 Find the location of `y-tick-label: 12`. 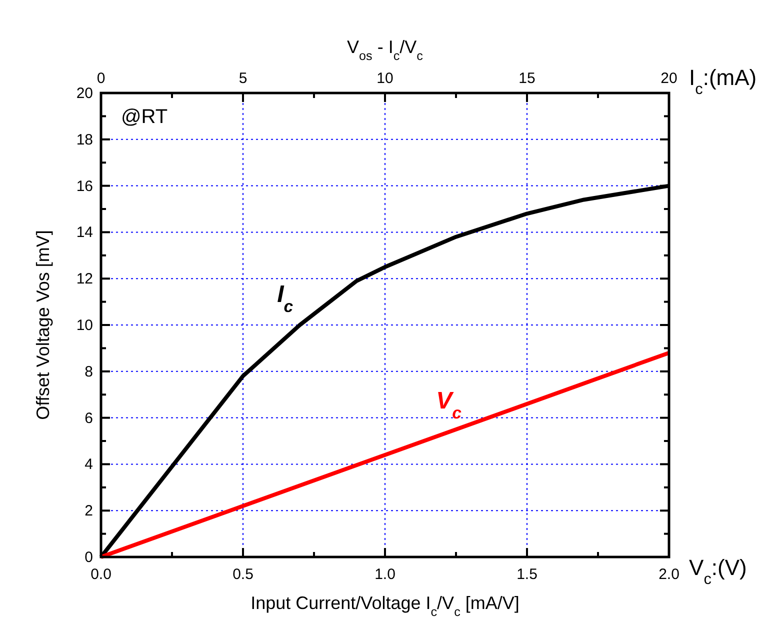

y-tick-label: 12 is located at coordinates (84, 279).